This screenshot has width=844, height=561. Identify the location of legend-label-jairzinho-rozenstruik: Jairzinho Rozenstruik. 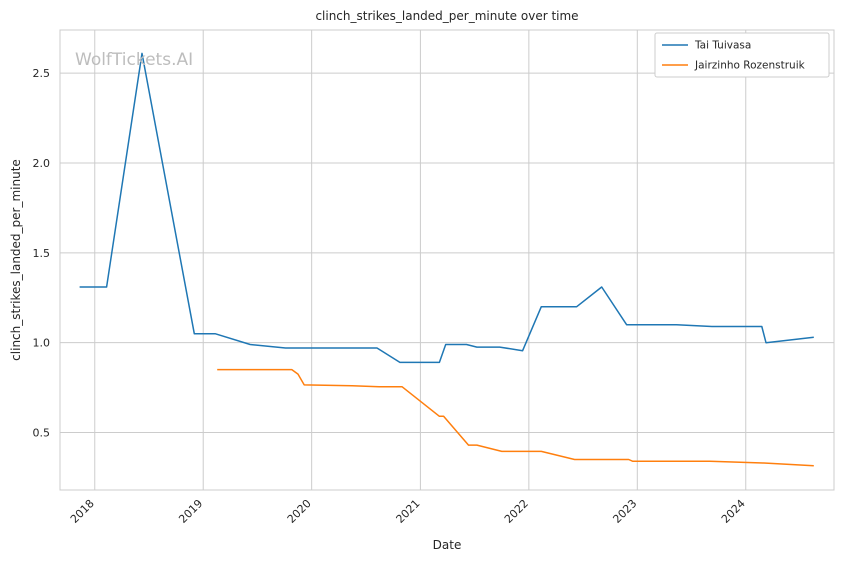
(750, 66).